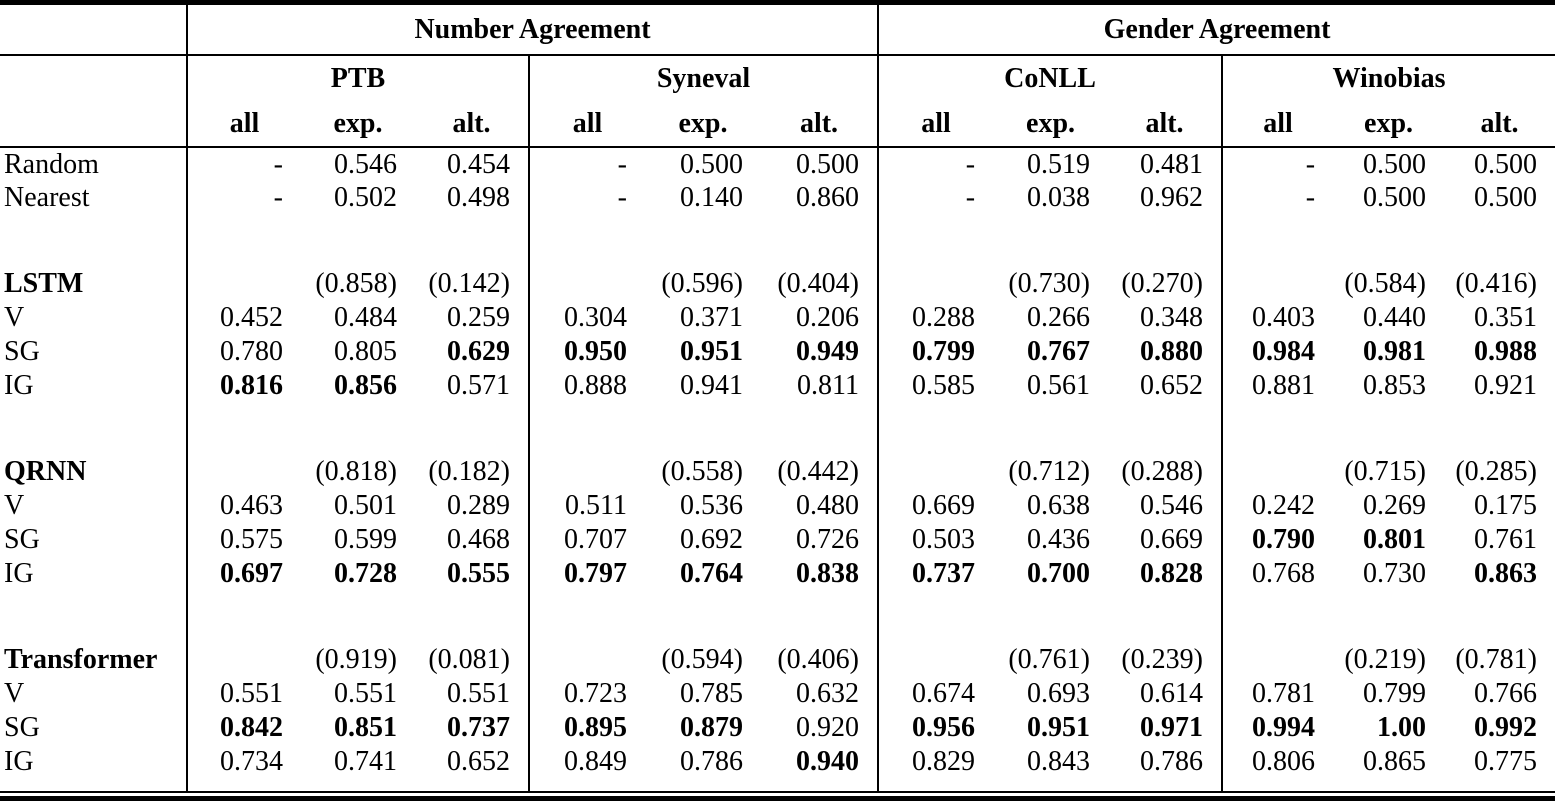 This screenshot has height=805, width=1555. Describe the element at coordinates (1050, 78) in the screenshot. I see `dataset-header-conll: CoNLL` at that location.